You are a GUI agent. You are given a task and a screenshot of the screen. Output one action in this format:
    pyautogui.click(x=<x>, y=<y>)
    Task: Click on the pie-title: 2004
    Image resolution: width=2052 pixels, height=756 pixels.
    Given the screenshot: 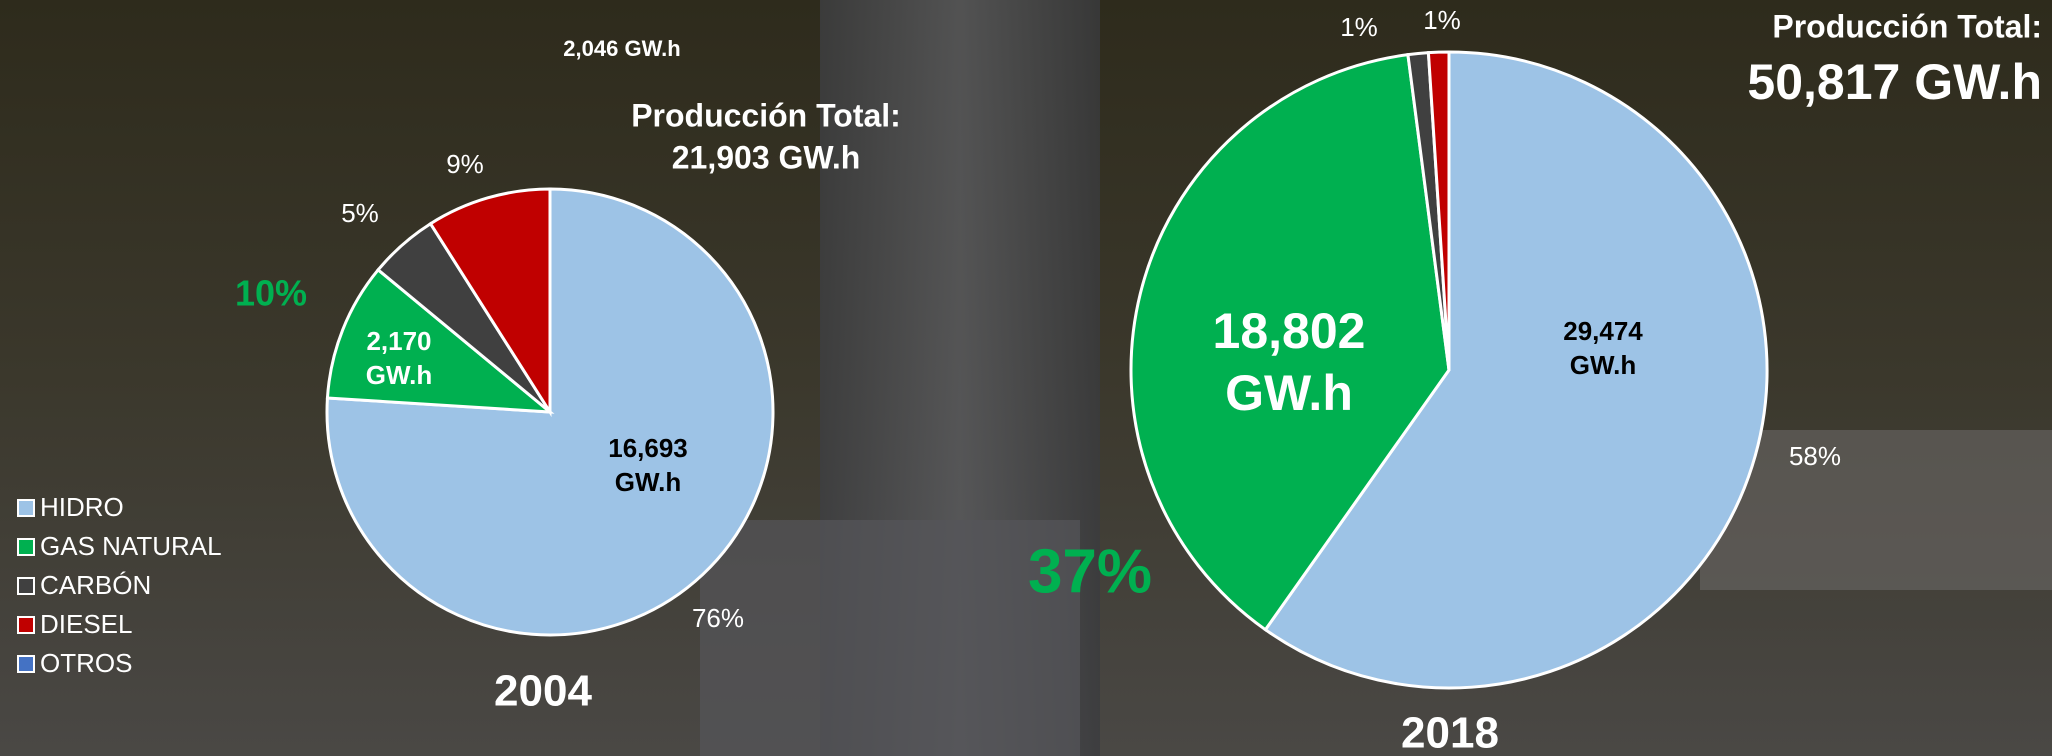 What is the action you would take?
    pyautogui.click(x=543, y=691)
    